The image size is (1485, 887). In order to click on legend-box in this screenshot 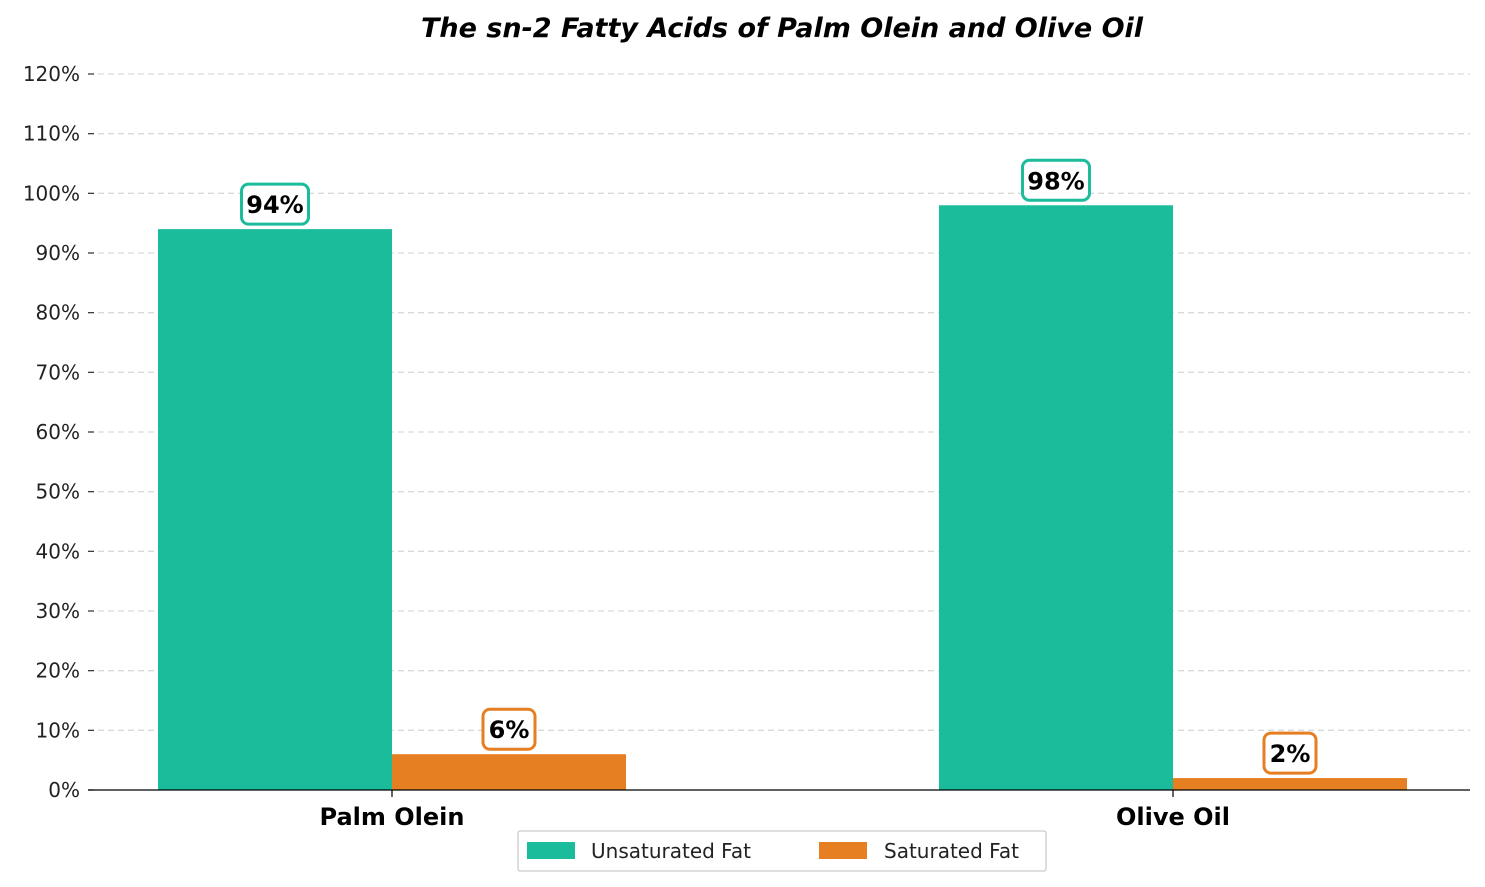, I will do `click(782, 851)`.